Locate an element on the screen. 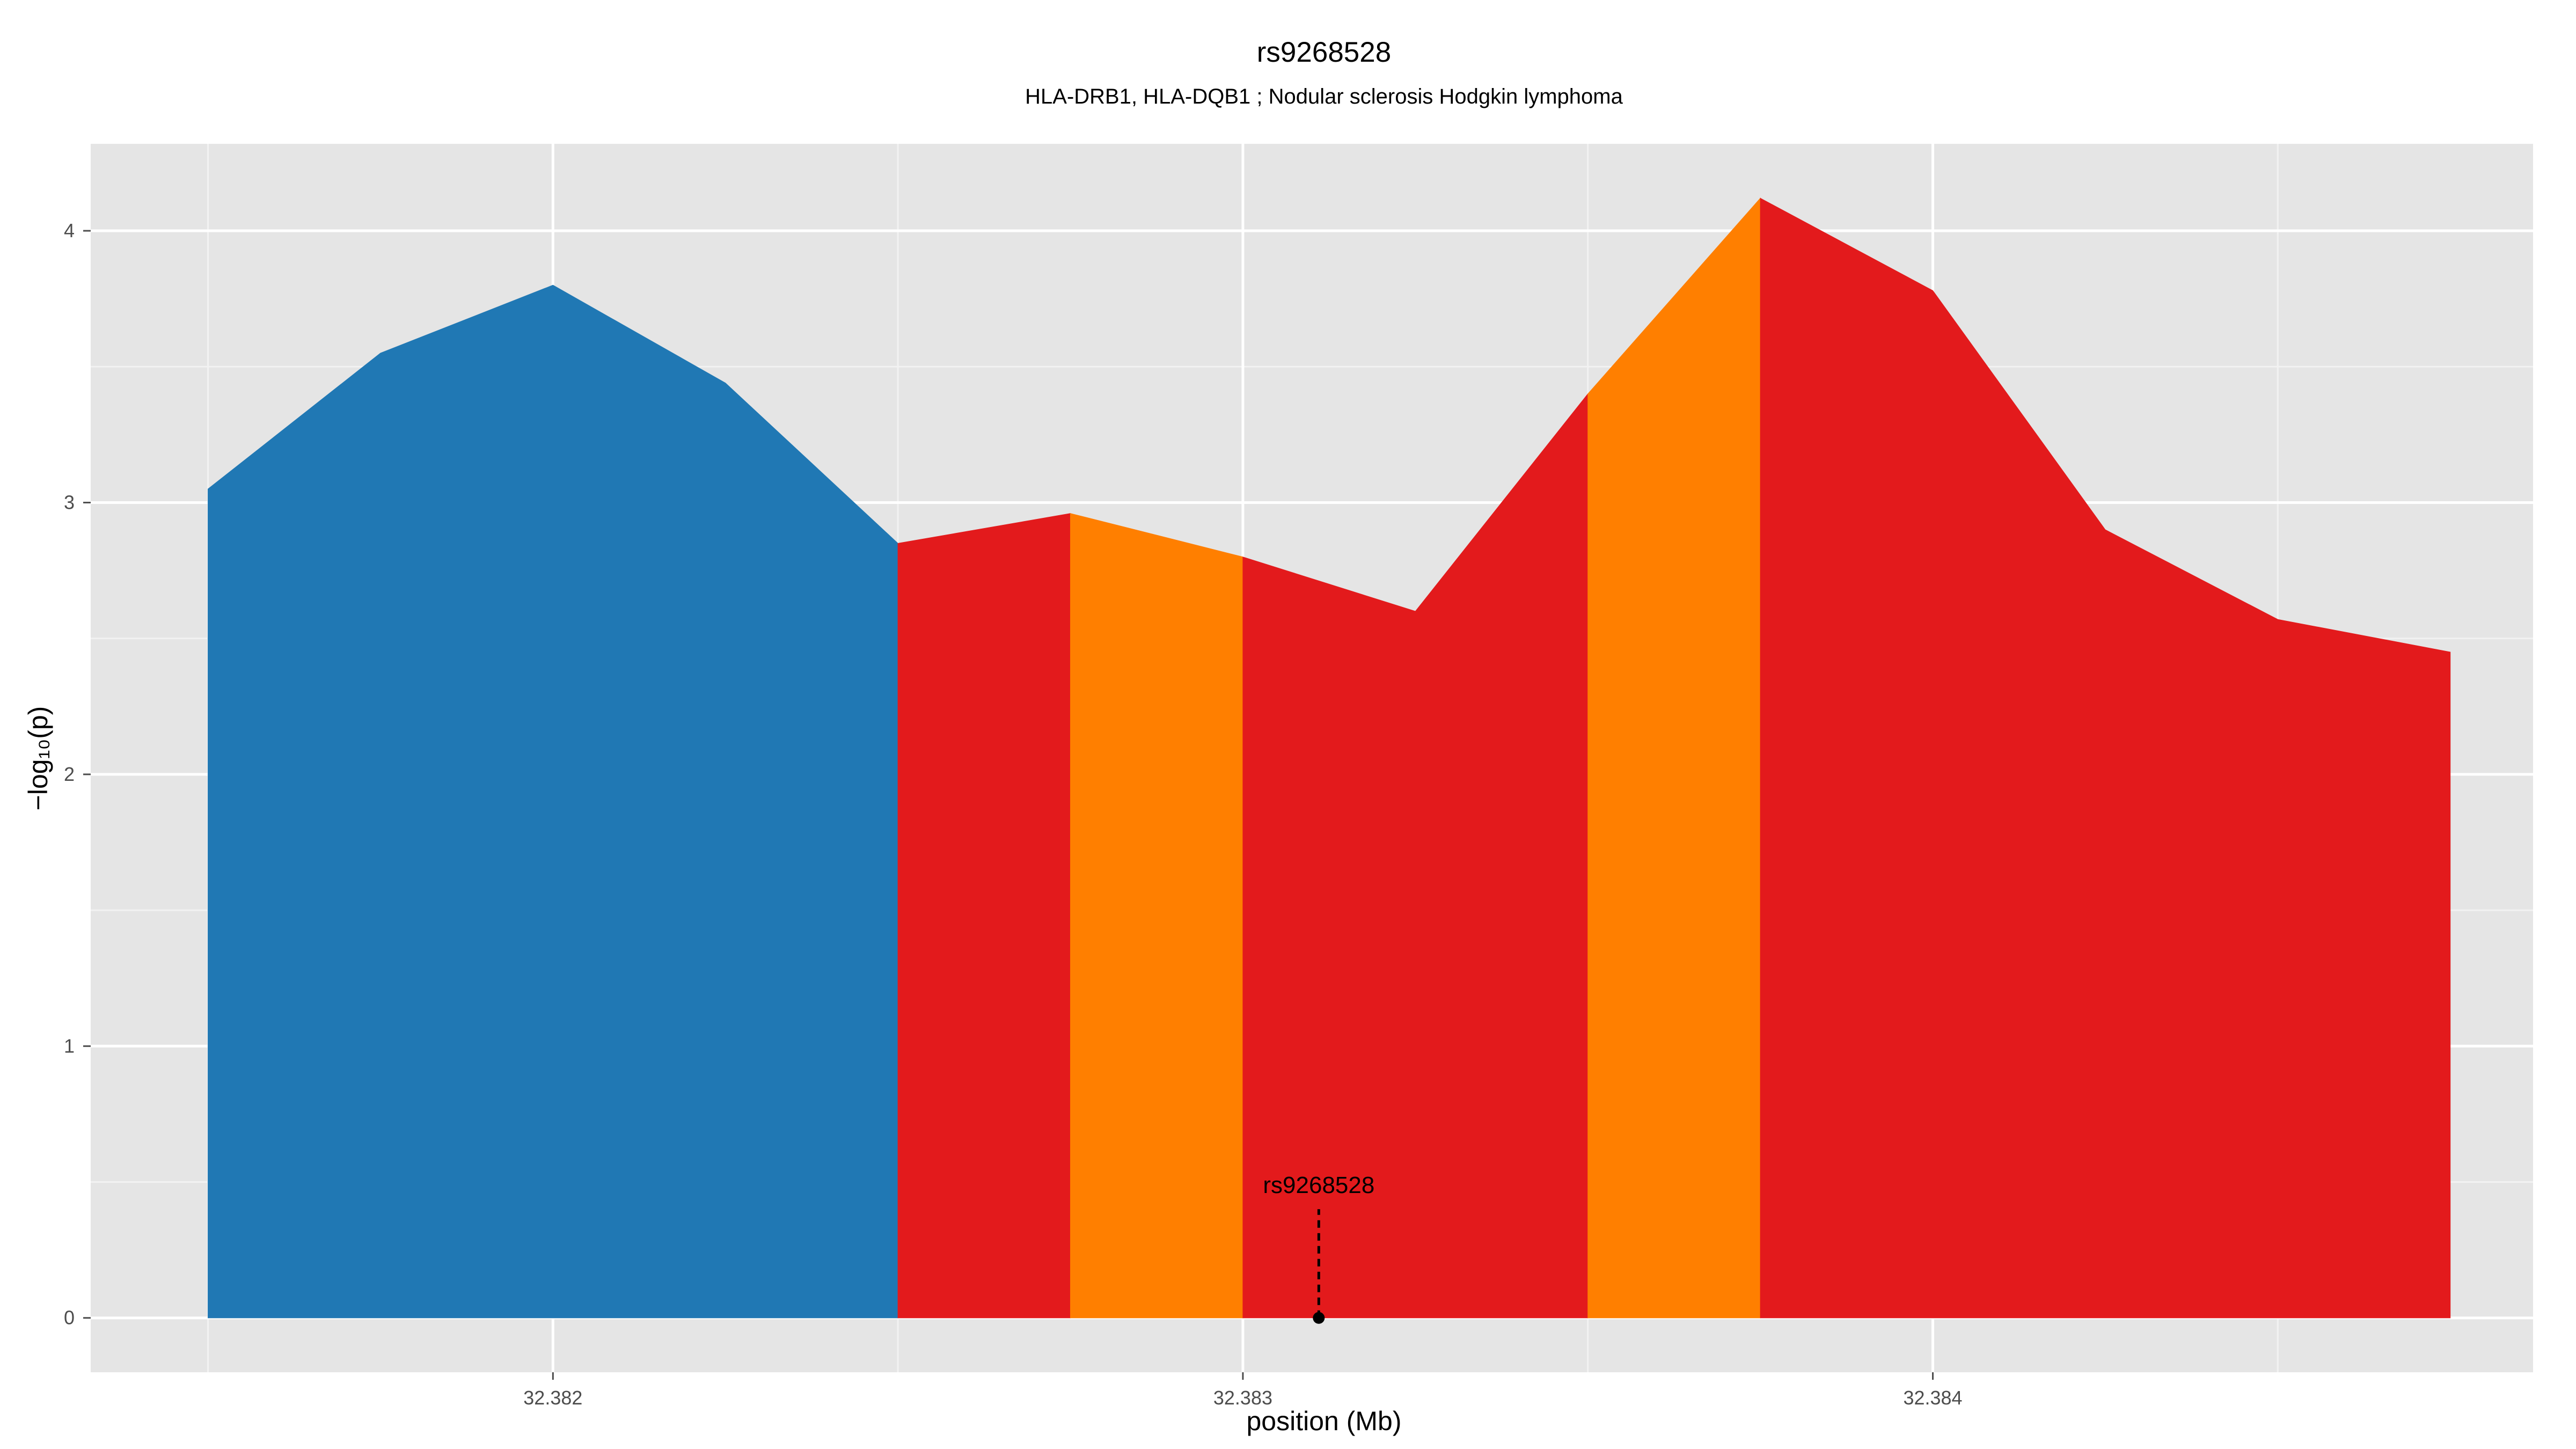  x-tick-label: 32.383 is located at coordinates (1242, 1398).